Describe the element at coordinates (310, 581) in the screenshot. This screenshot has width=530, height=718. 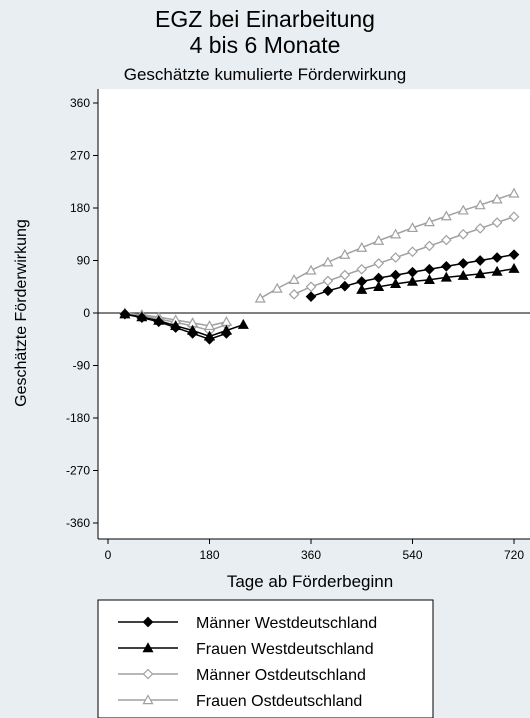
I see `x-axis-label: Tage ab Förderbeginn` at that location.